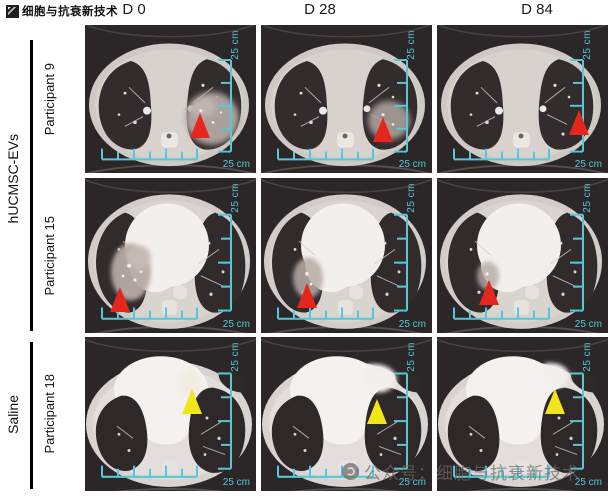 Image resolution: width=612 pixels, height=497 pixels. What do you see at coordinates (522, 414) in the screenshot?
I see `ct-panel-participant18-d84: 25 cm 25 cm` at bounding box center [522, 414].